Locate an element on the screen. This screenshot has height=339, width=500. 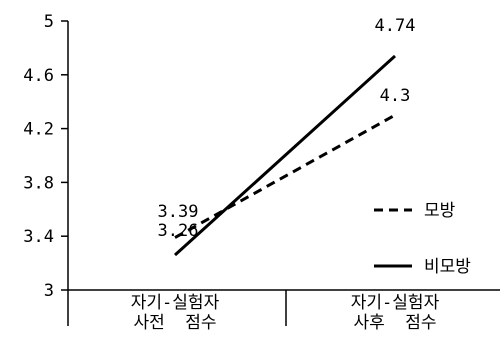
data-label: 4.3 is located at coordinates (395, 96).